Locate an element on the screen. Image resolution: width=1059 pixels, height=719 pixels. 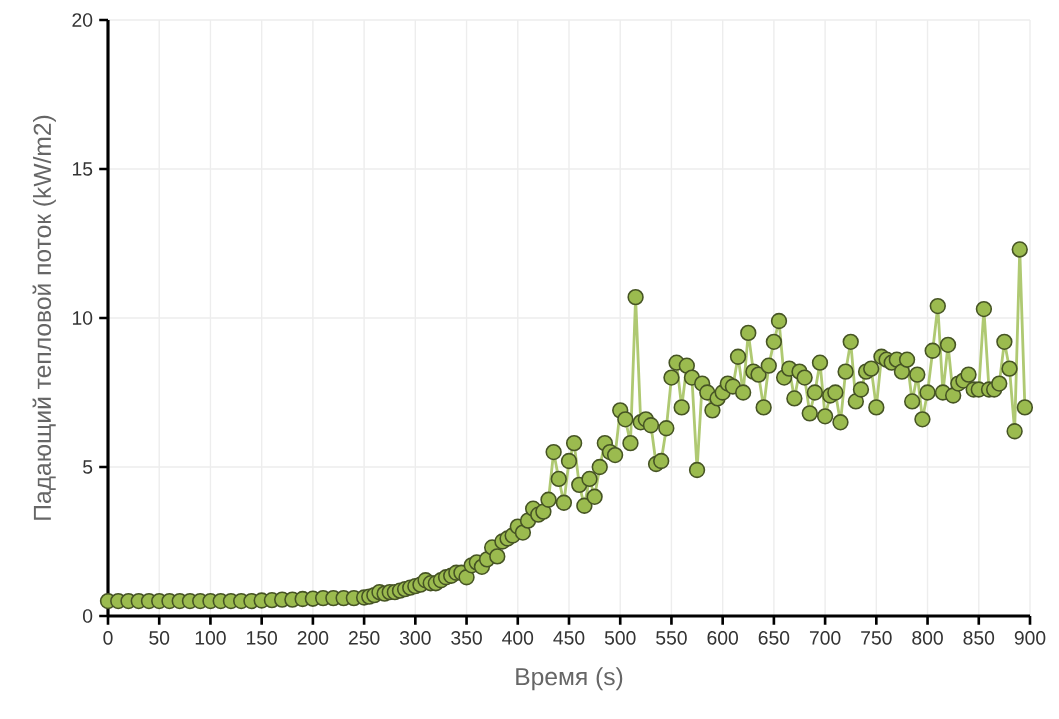
x-tick-label: 700 is located at coordinates (825, 638).